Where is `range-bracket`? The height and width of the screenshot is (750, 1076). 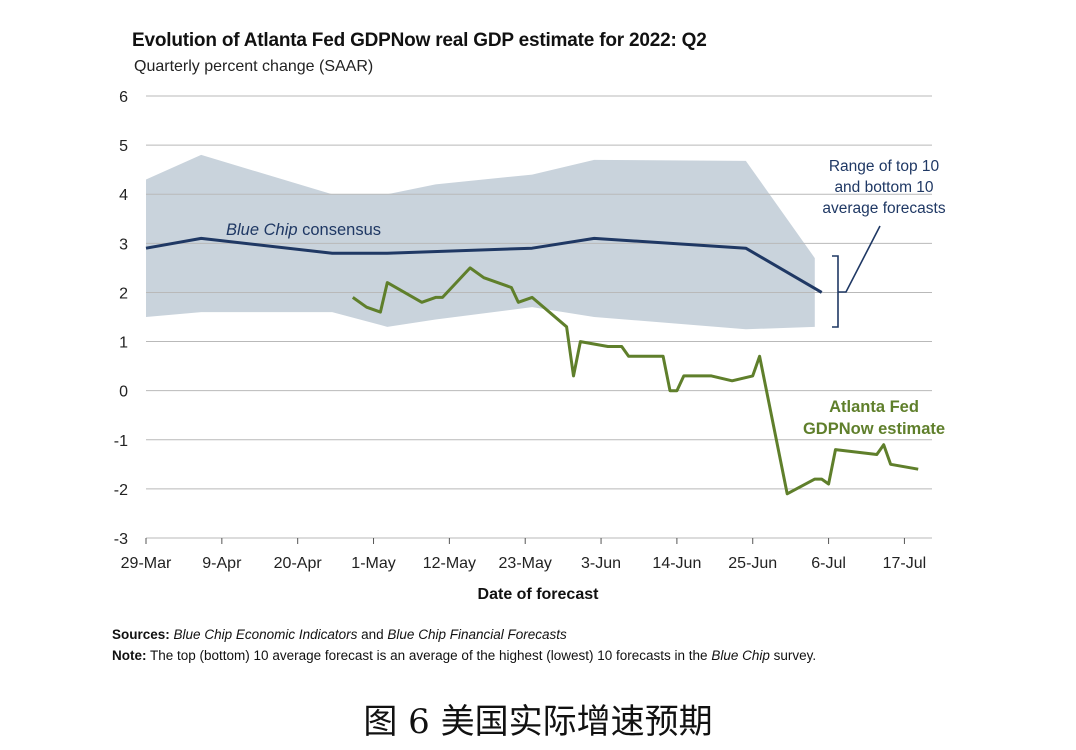
range-bracket is located at coordinates (856, 276).